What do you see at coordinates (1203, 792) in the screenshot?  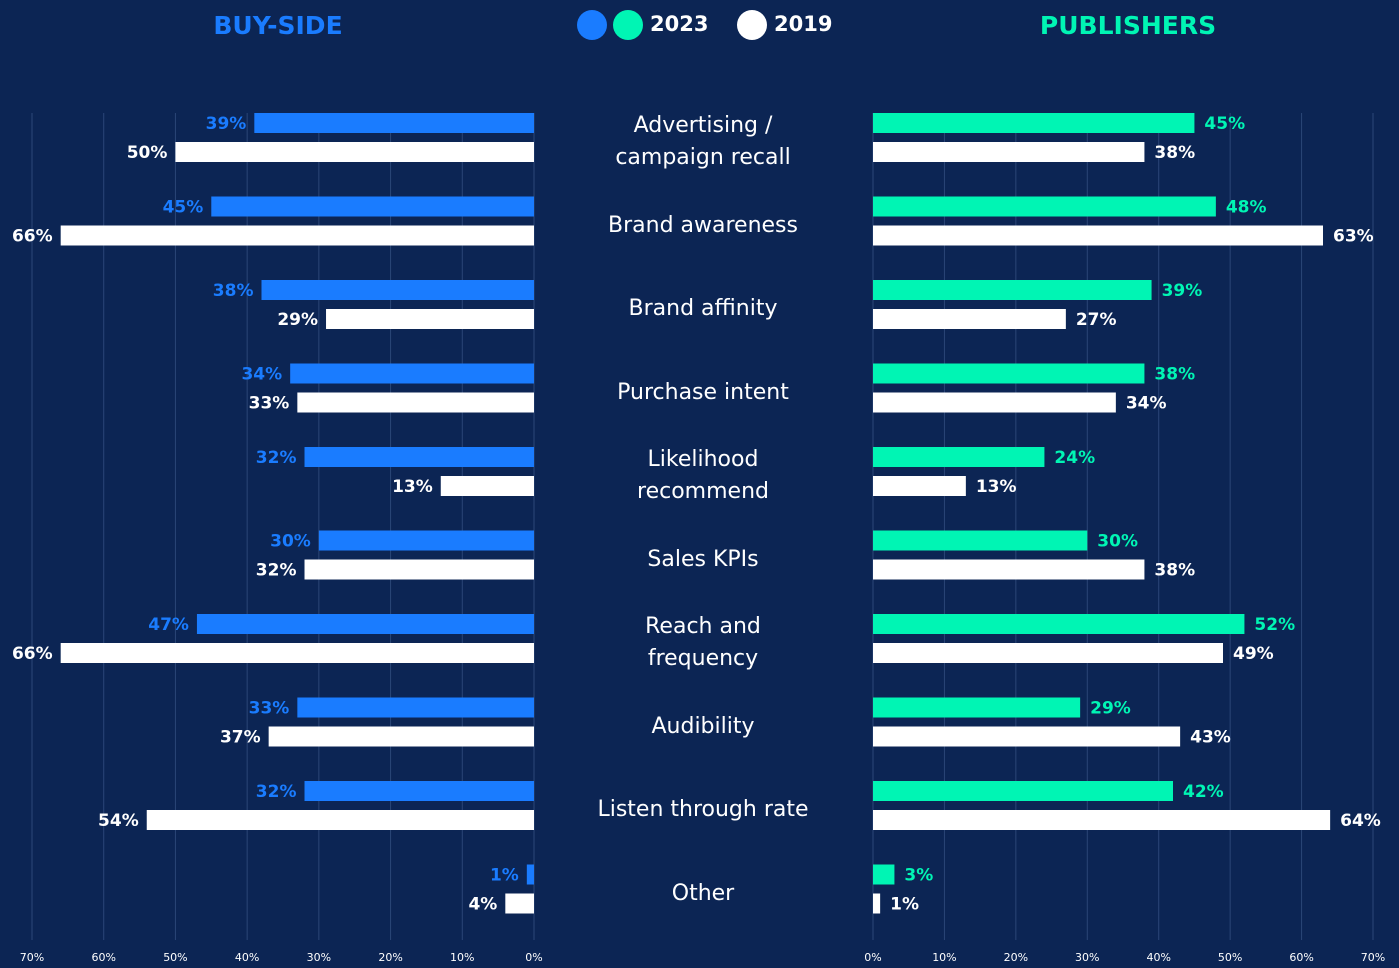 I see `value-label: 42%` at bounding box center [1203, 792].